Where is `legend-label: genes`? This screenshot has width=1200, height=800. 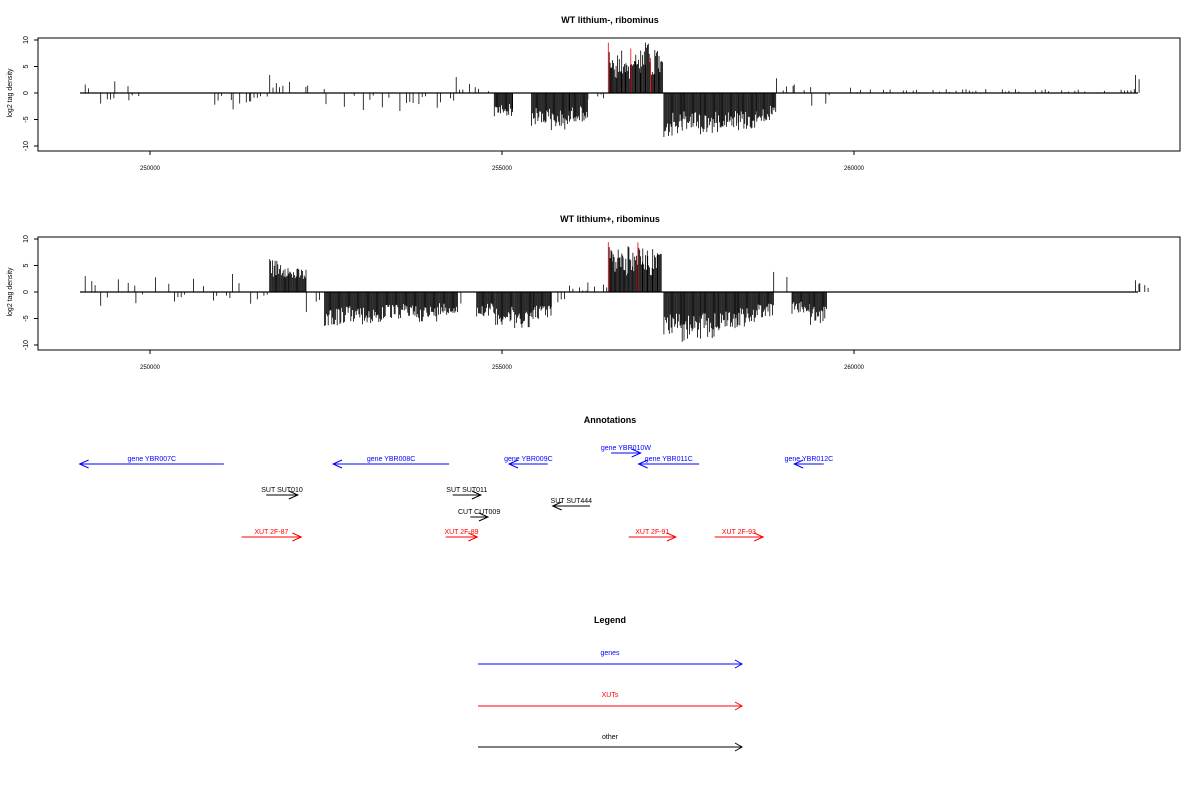
legend-label: genes is located at coordinates (610, 653).